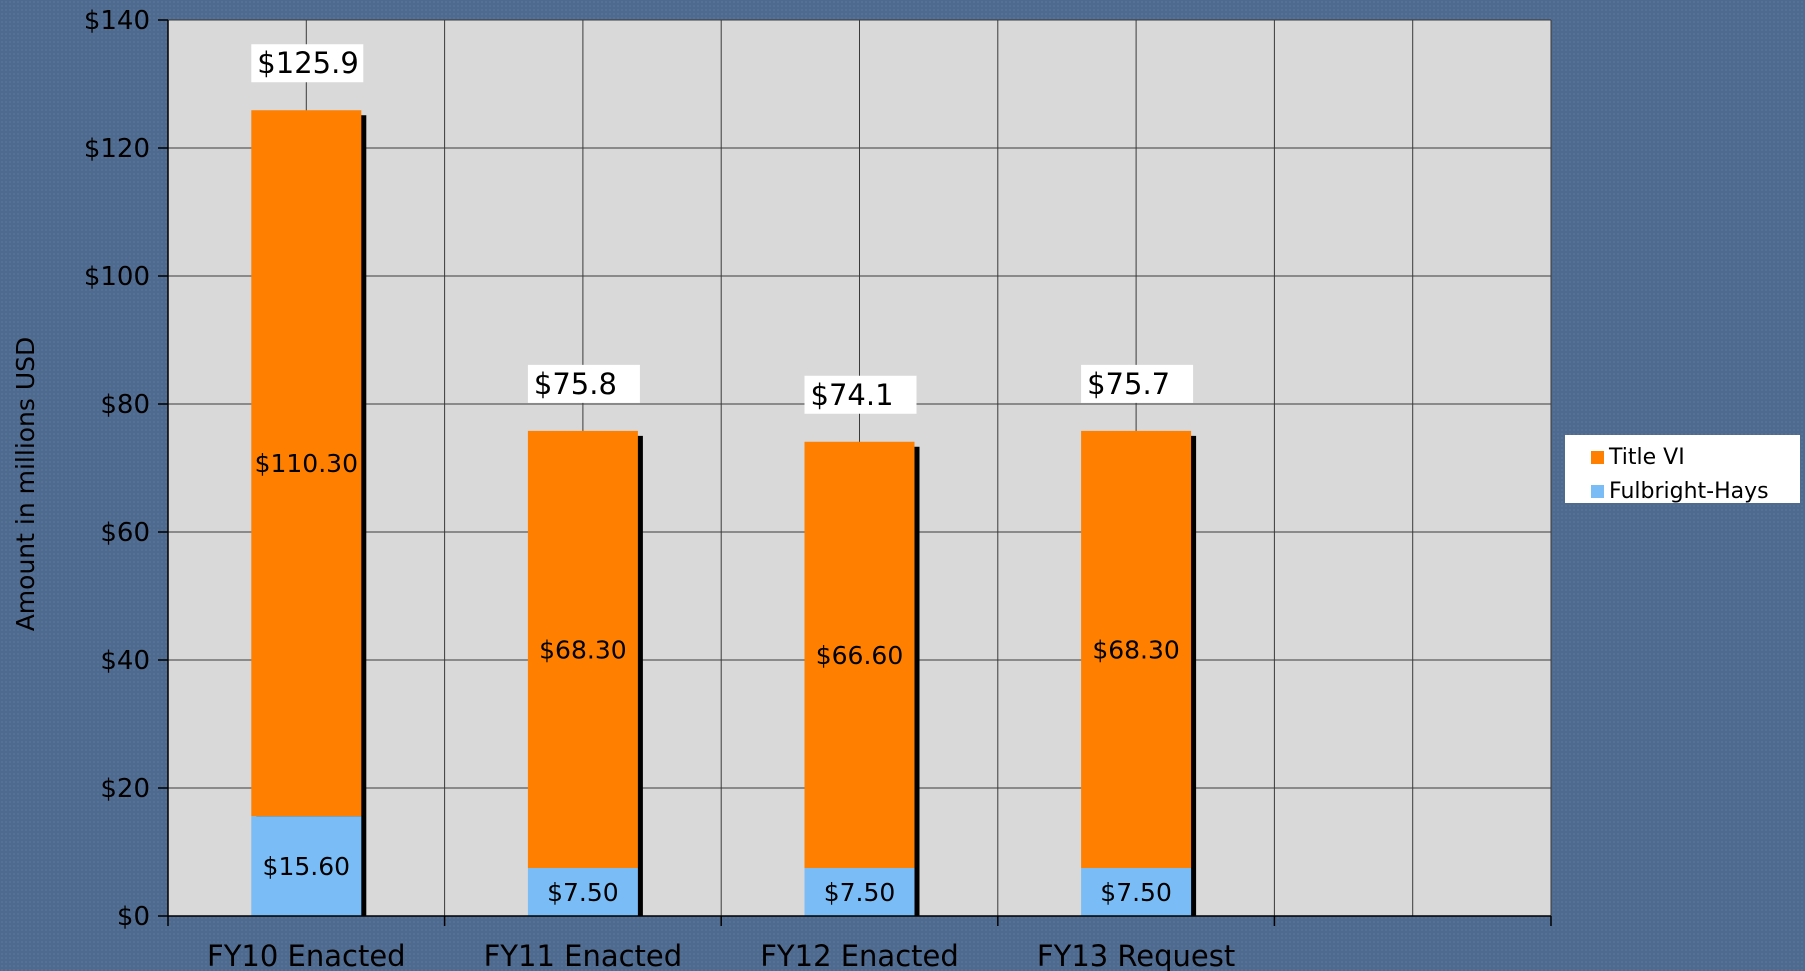 The image size is (1805, 971). Describe the element at coordinates (1646, 457) in the screenshot. I see `legend-label: Title VI` at that location.